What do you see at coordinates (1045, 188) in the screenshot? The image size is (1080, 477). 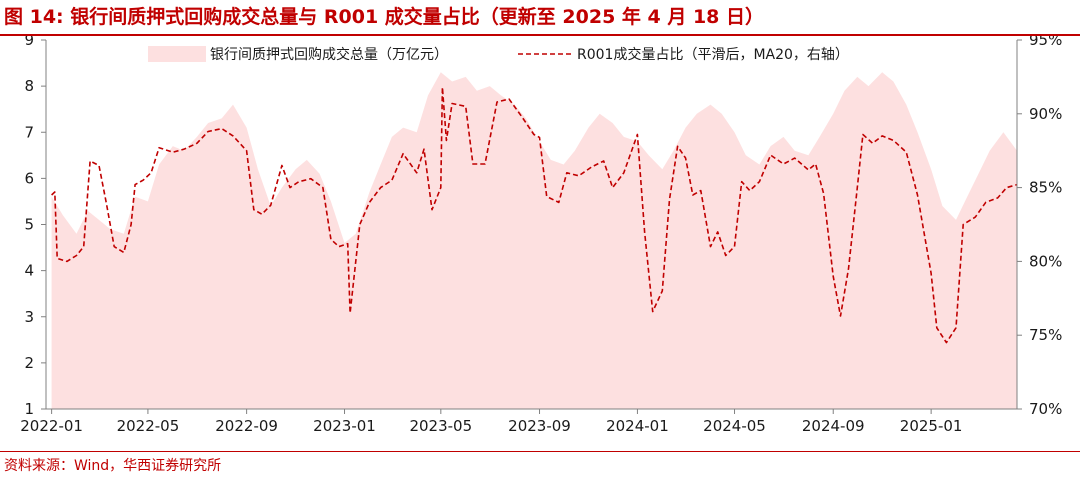 I see `y-right-tick-label: 85%` at bounding box center [1045, 188].